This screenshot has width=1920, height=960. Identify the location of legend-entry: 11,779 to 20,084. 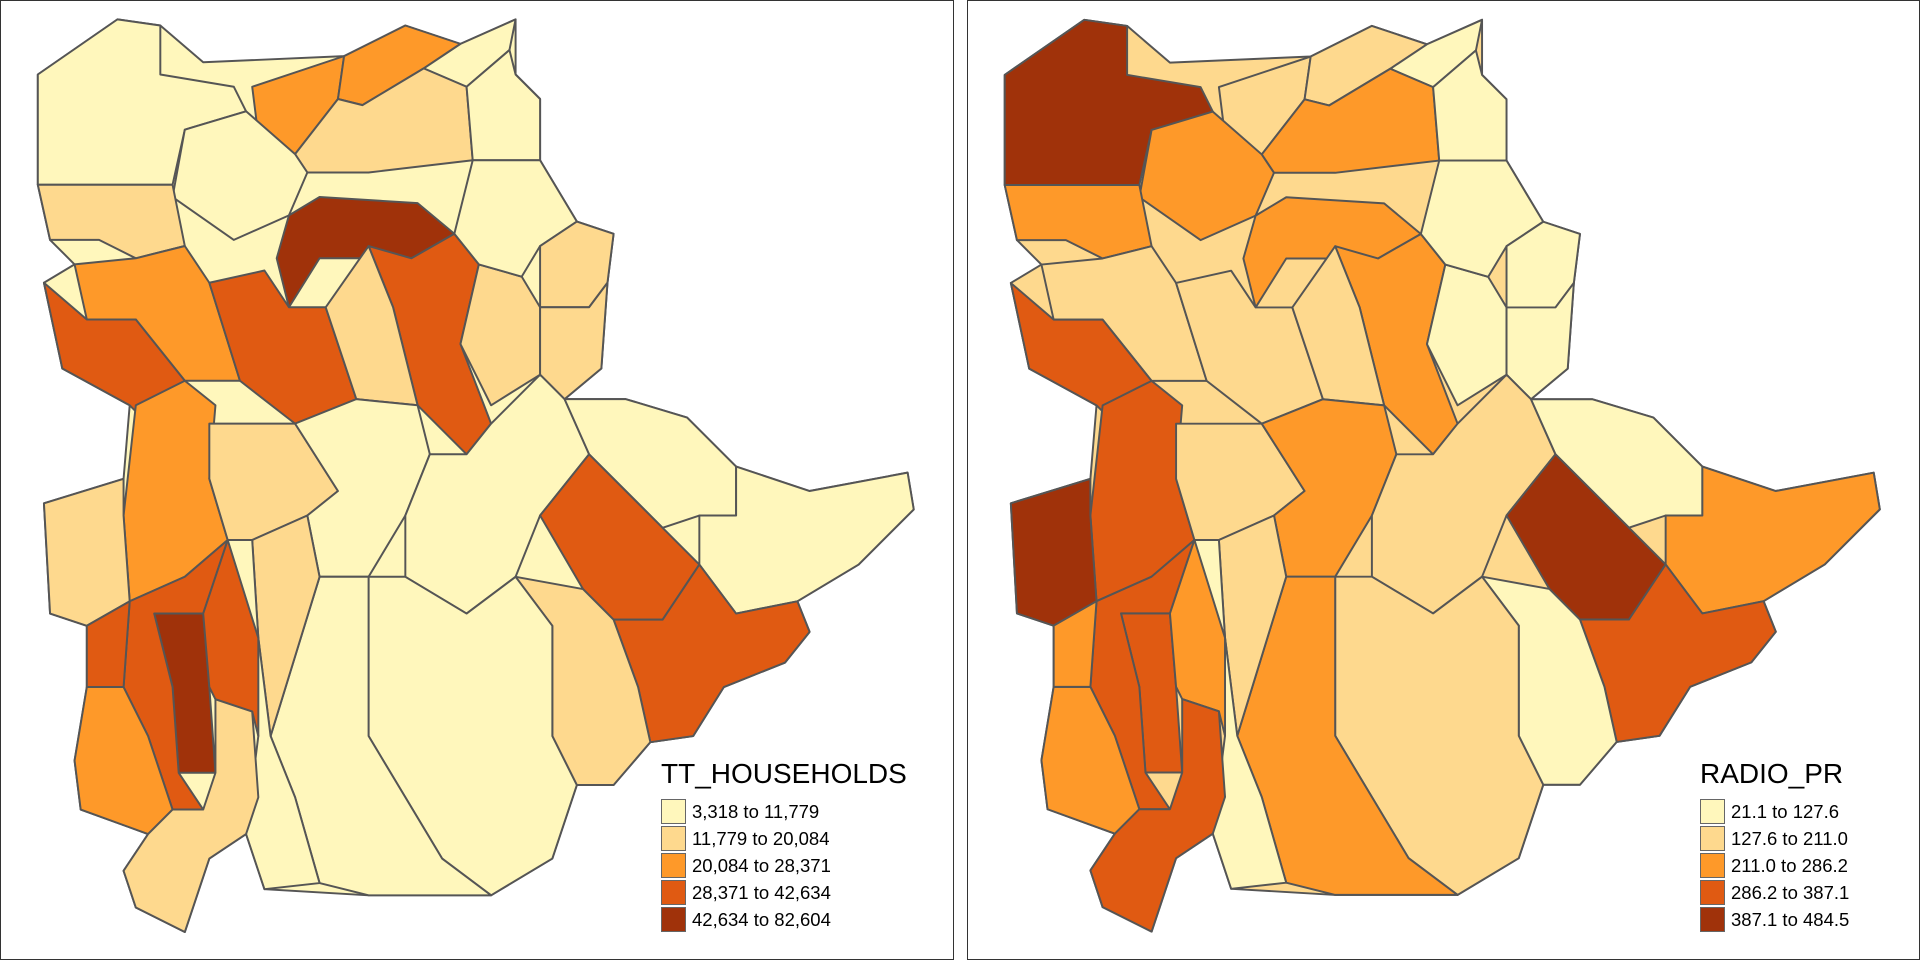
(784, 838).